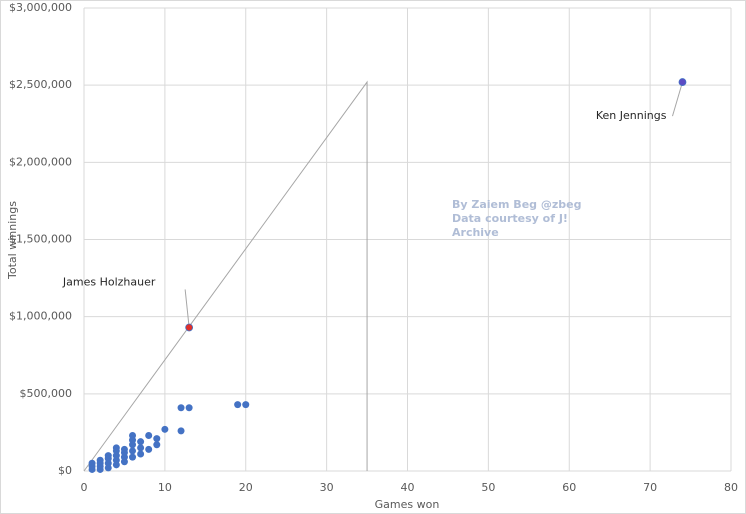 The width and height of the screenshot is (746, 514). I want to click on credit-text: Archive, so click(475, 232).